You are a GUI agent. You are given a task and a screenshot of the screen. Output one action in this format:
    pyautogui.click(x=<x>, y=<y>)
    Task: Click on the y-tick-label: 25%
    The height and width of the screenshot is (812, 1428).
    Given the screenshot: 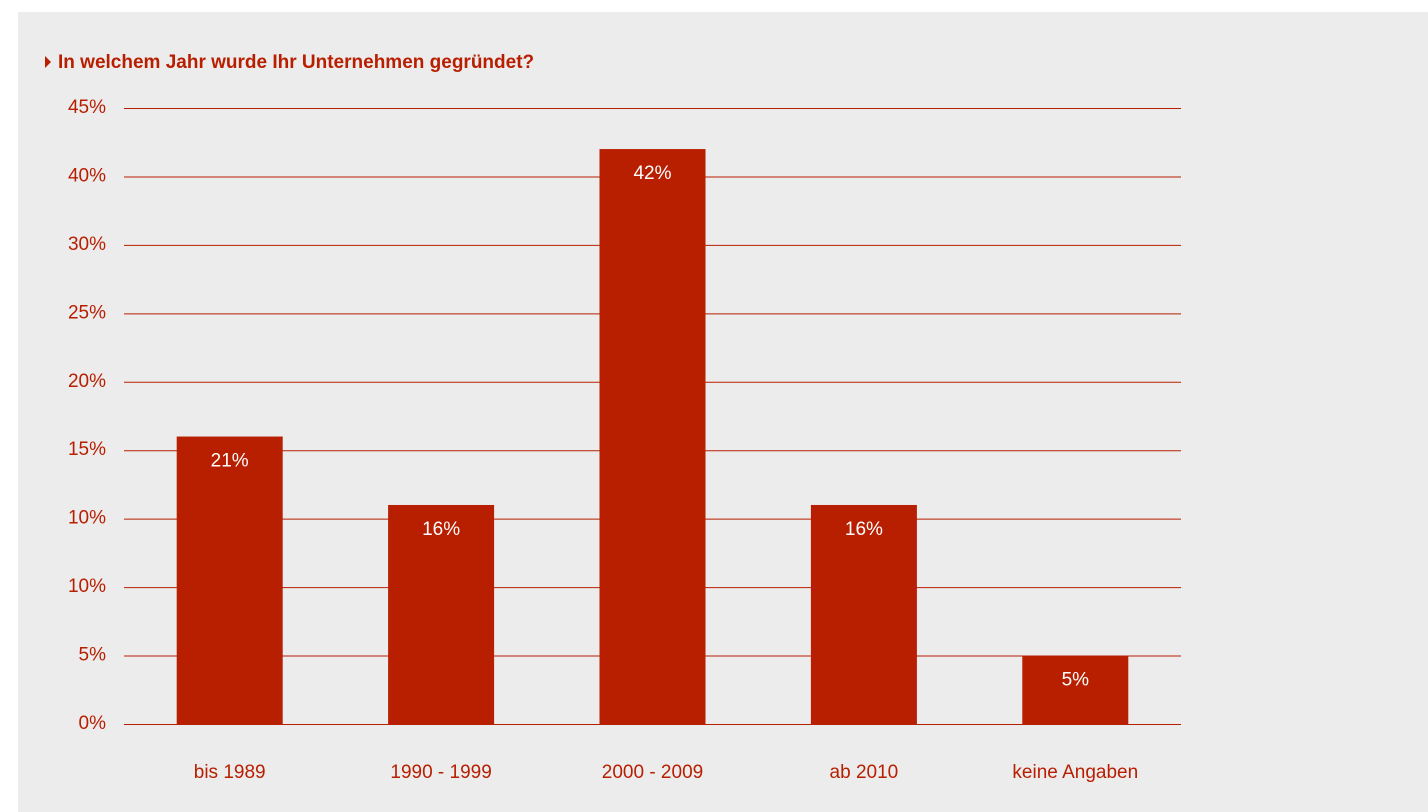 What is the action you would take?
    pyautogui.click(x=87, y=312)
    